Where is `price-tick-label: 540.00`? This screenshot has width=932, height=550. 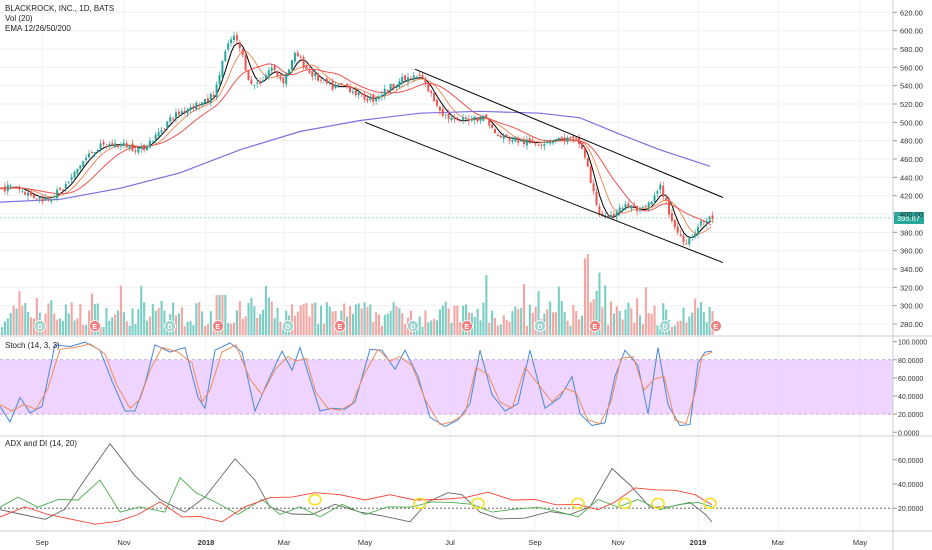 price-tick-label: 540.00 is located at coordinates (911, 86).